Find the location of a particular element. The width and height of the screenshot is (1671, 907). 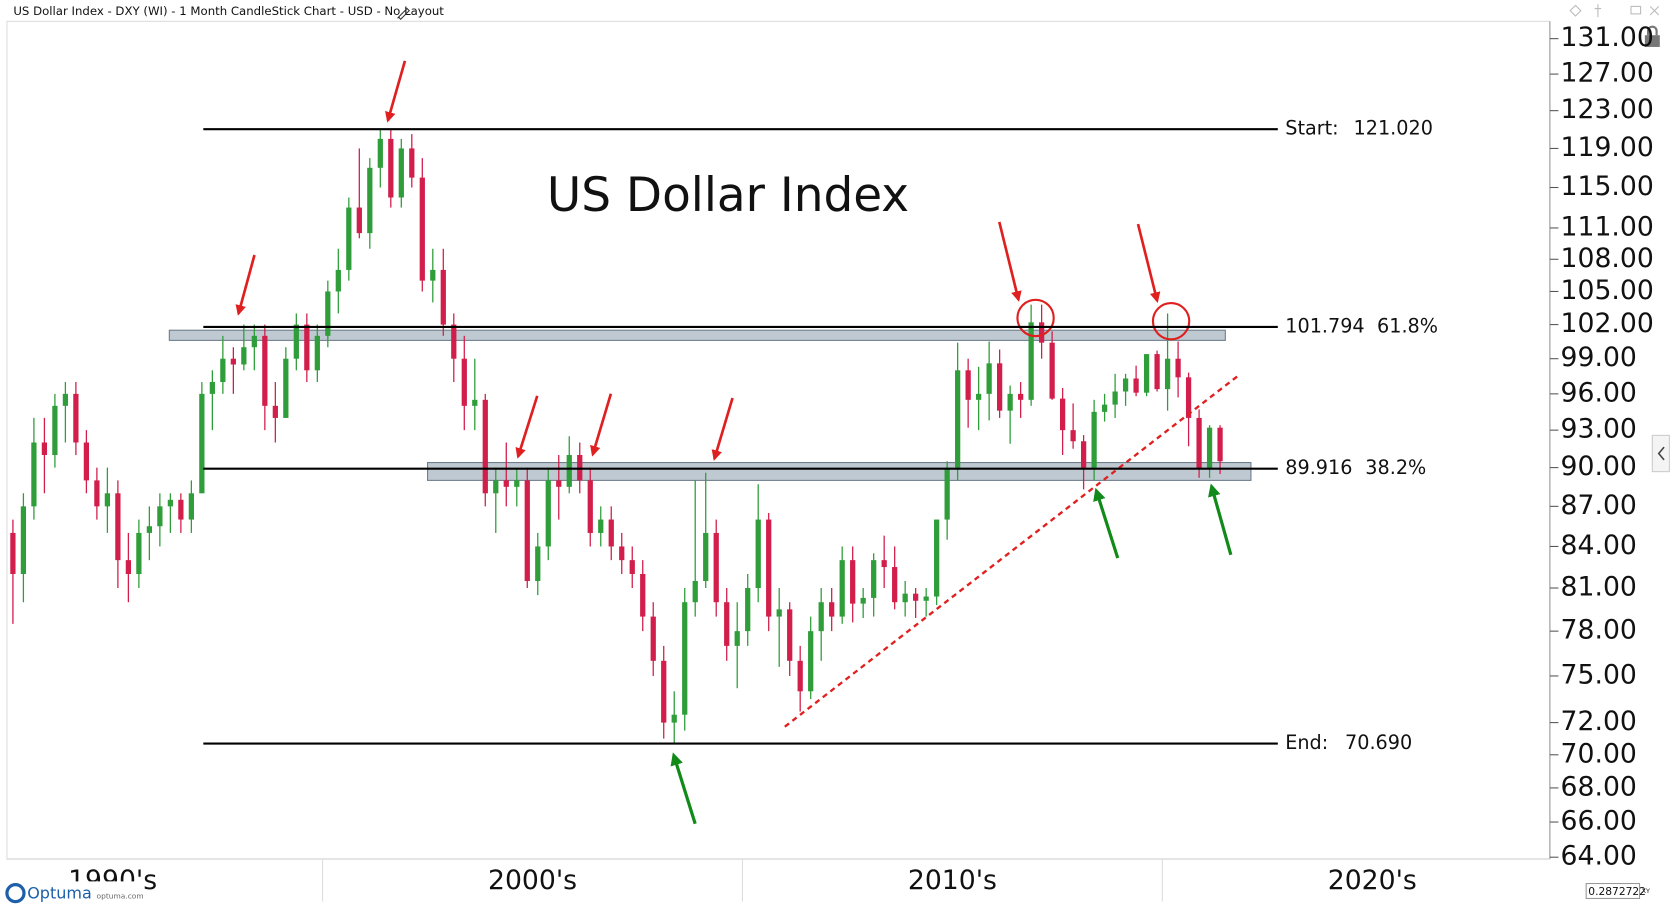

zone is located at coordinates (697, 335).